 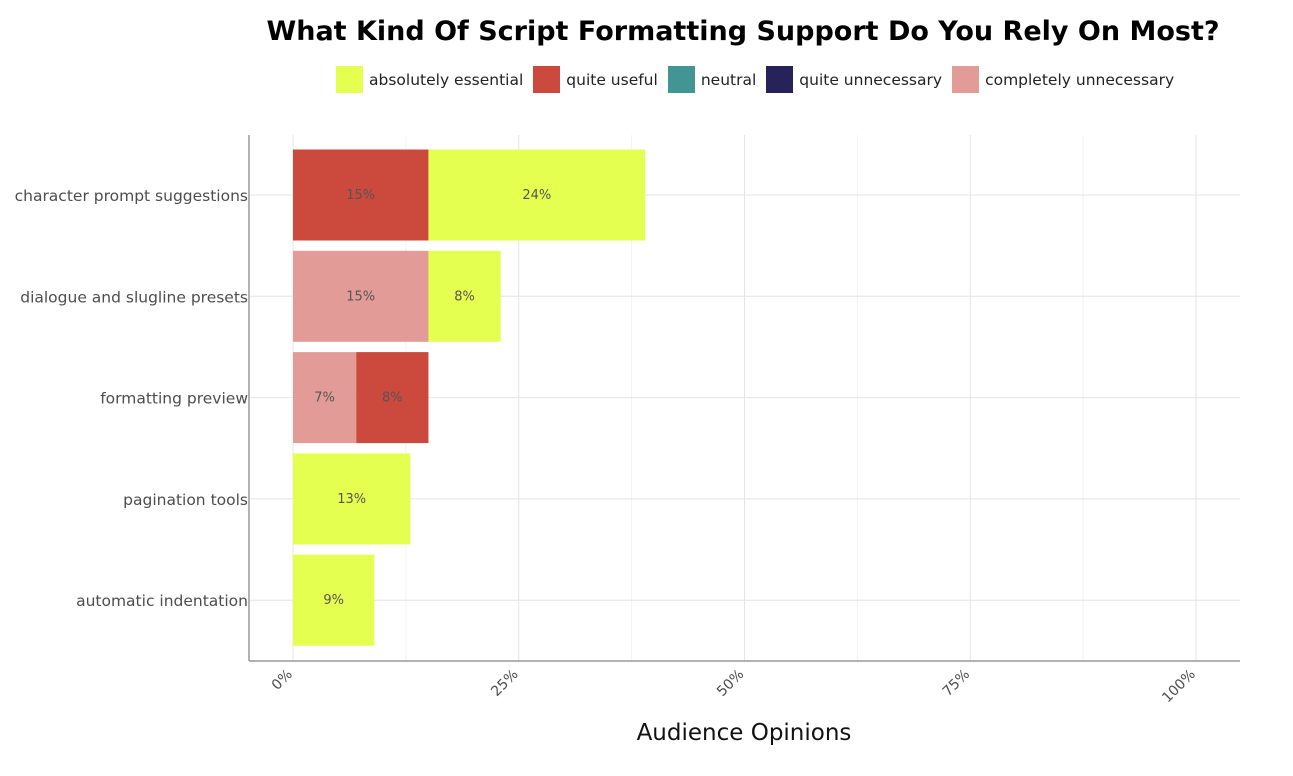 I want to click on legend-item: quite unnecessary, so click(x=854, y=79).